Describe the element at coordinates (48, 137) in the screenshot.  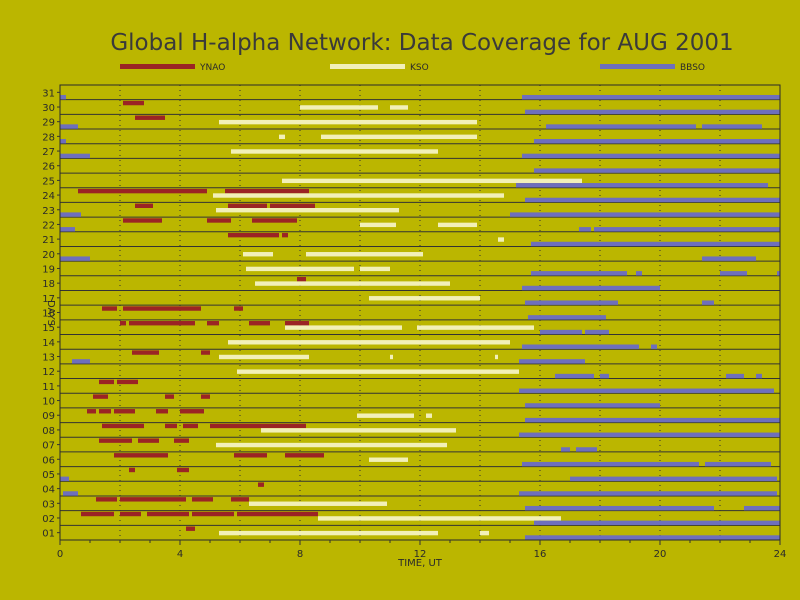
I see `y-tick-label: 28` at that location.